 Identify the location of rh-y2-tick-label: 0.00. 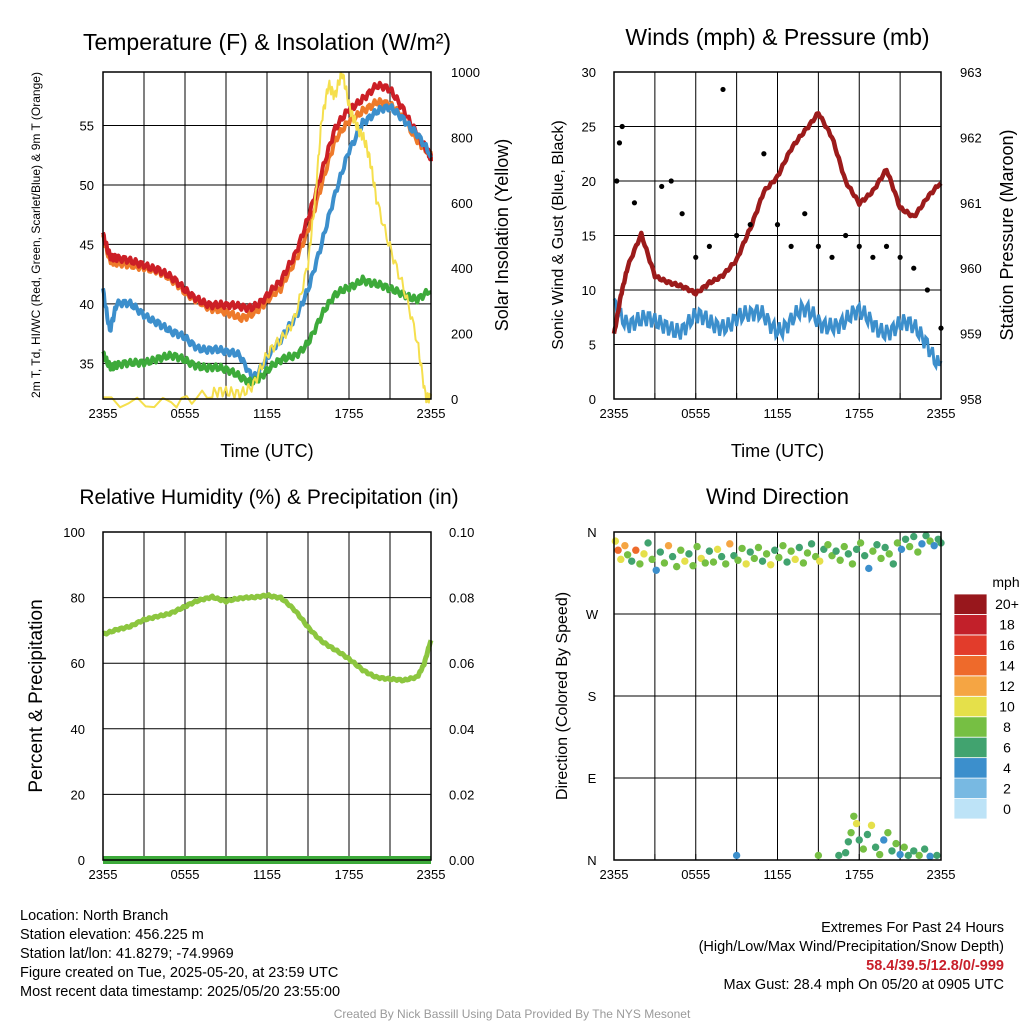
(461, 860).